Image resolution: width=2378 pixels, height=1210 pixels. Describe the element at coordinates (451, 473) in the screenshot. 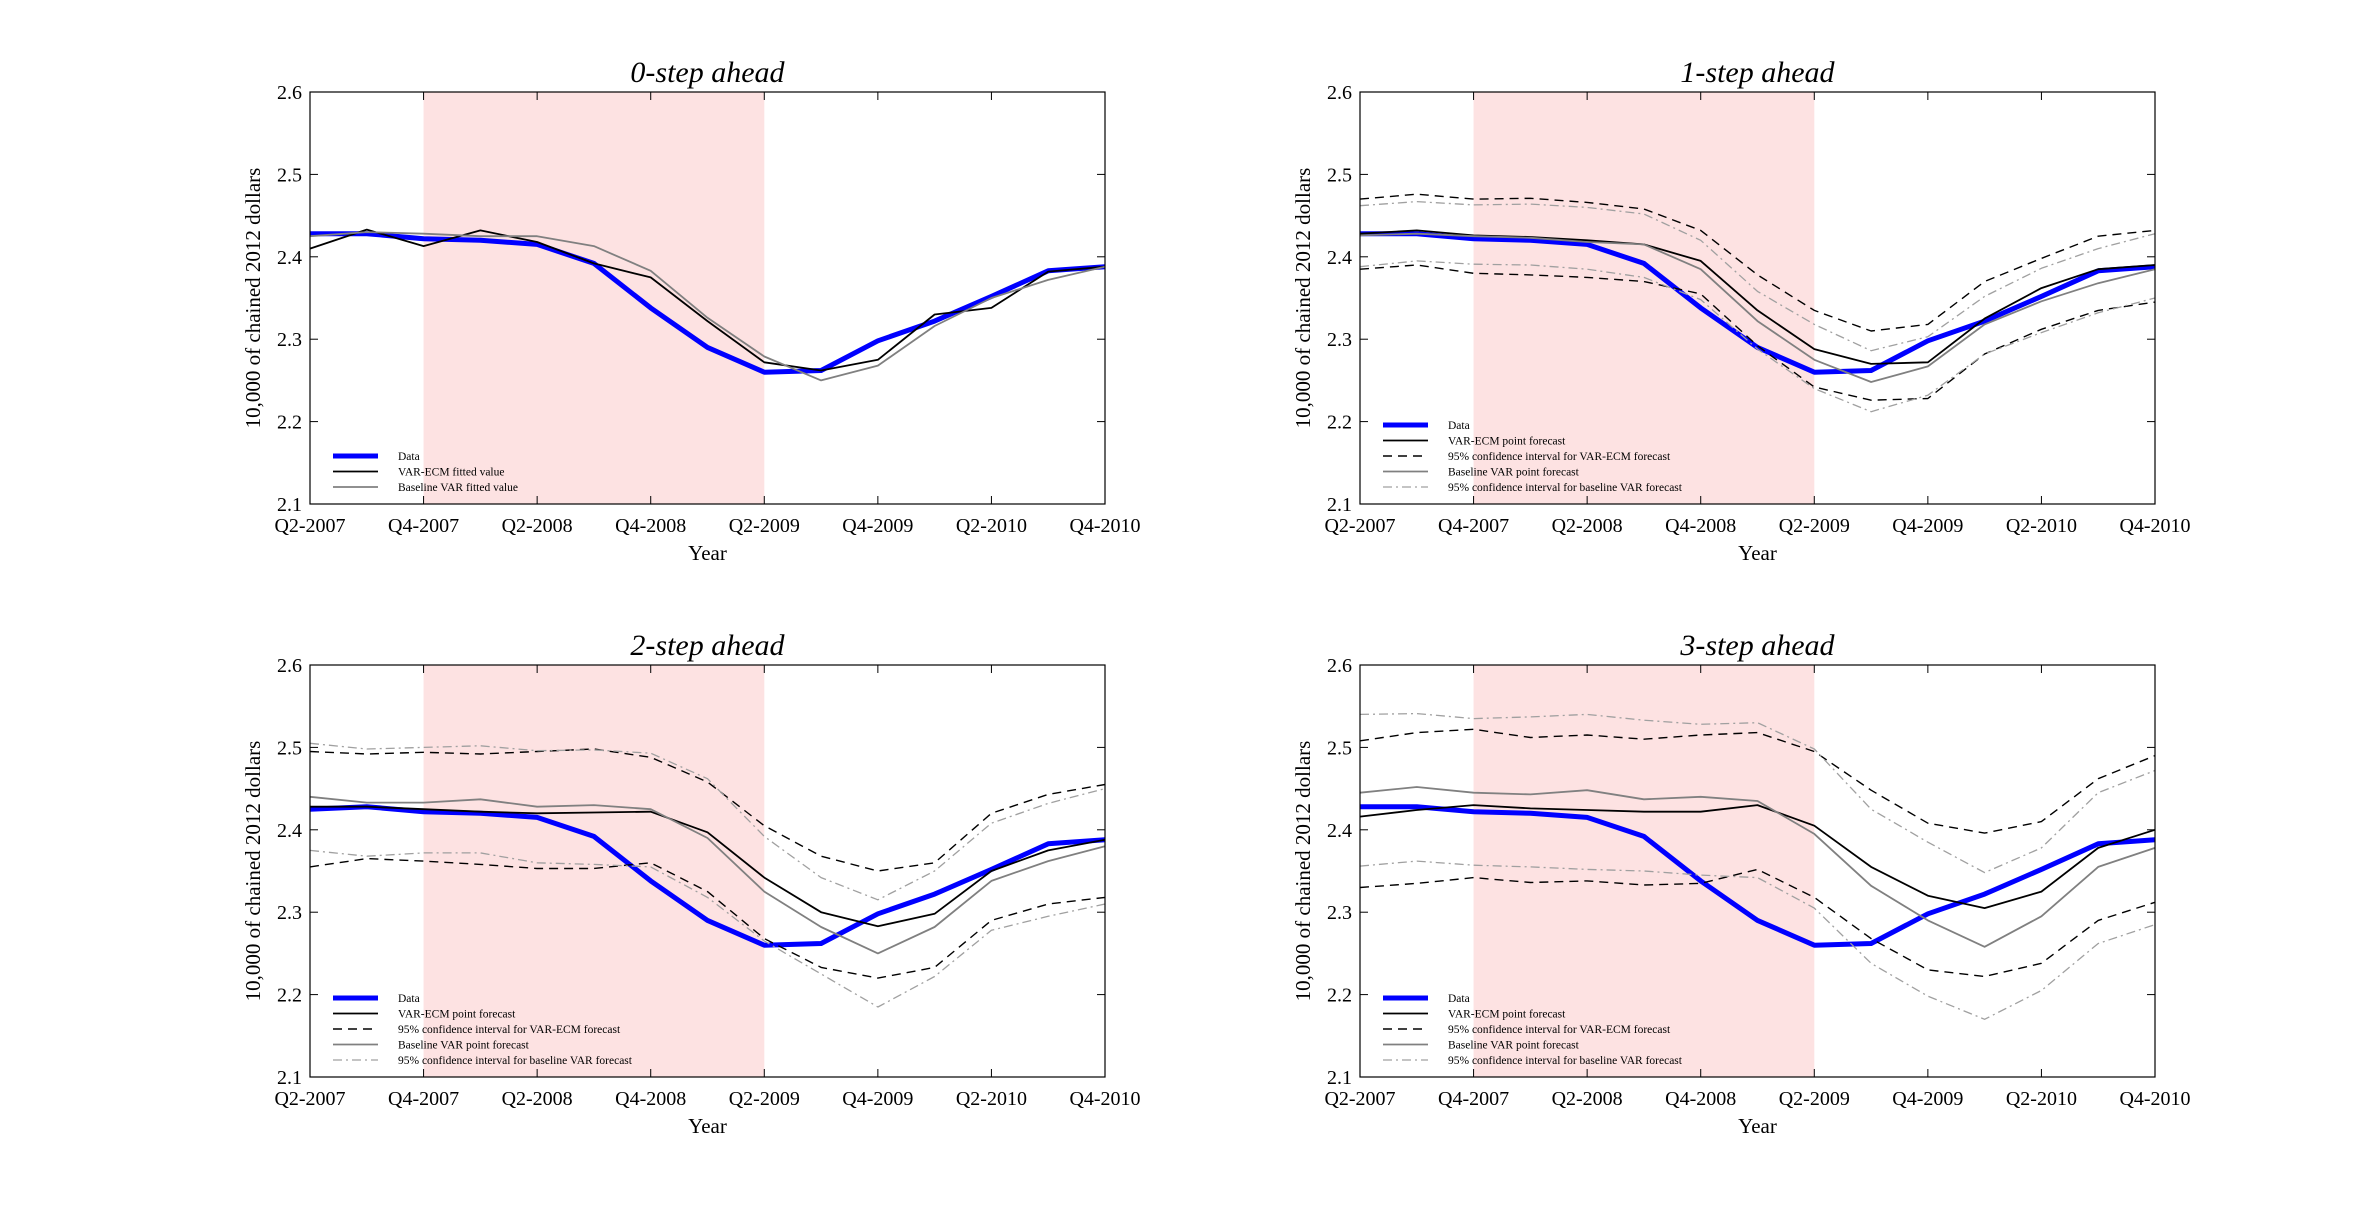

I see `legend-entry: VAR-ECM fitted value` at that location.